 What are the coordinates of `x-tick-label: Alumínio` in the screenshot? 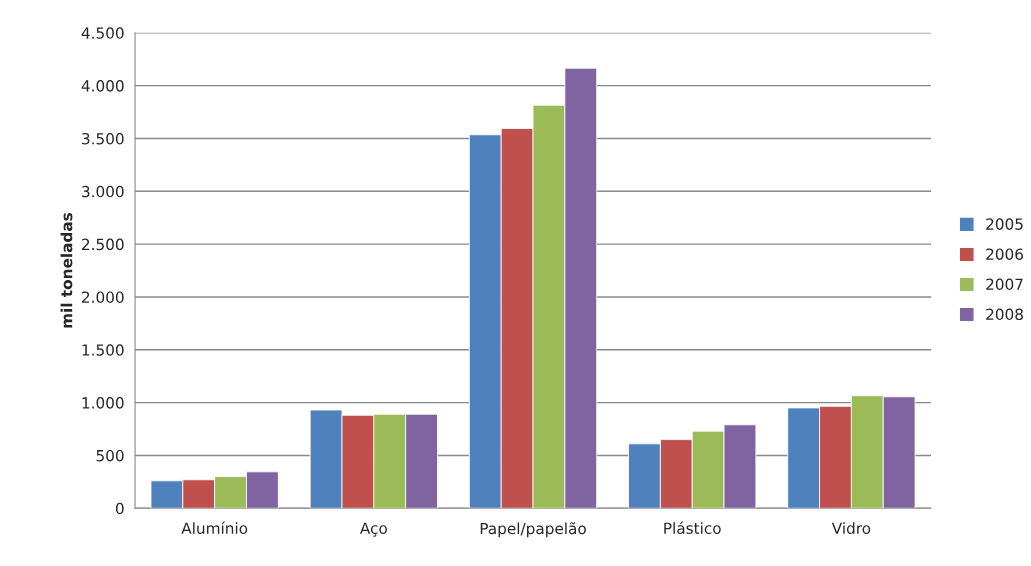 It's located at (214, 527).